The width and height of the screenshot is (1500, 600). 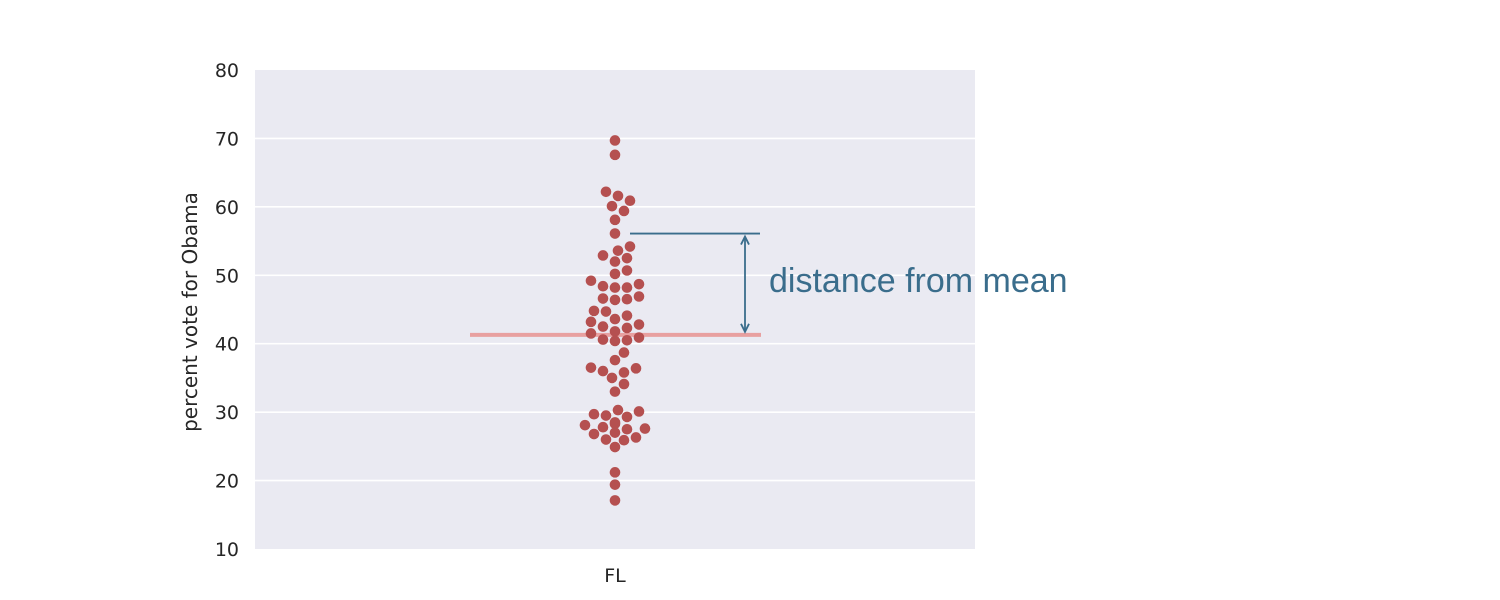 I want to click on x-tick-labels: FL, so click(x=615, y=576).